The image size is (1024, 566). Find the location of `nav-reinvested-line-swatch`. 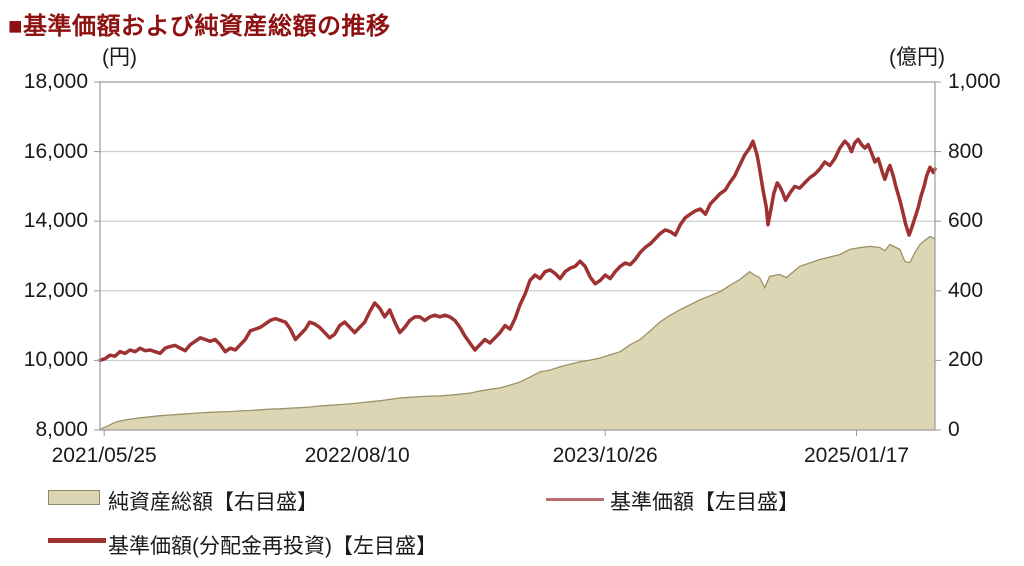

nav-reinvested-line-swatch is located at coordinates (77, 540).